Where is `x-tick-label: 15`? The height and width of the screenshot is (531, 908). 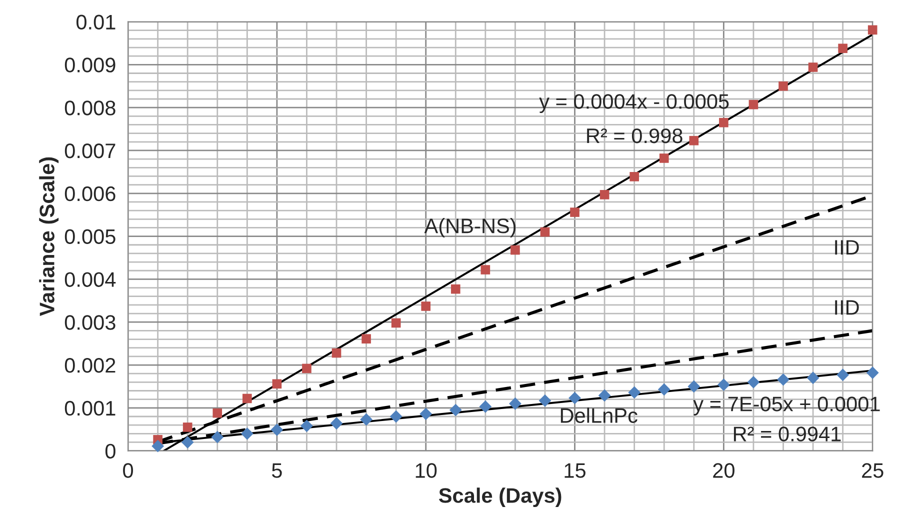
x-tick-label: 15 is located at coordinates (575, 470).